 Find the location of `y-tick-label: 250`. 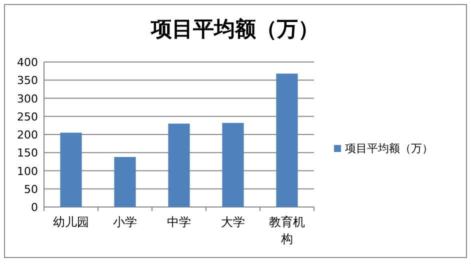

y-tick-label: 250 is located at coordinates (27, 117).